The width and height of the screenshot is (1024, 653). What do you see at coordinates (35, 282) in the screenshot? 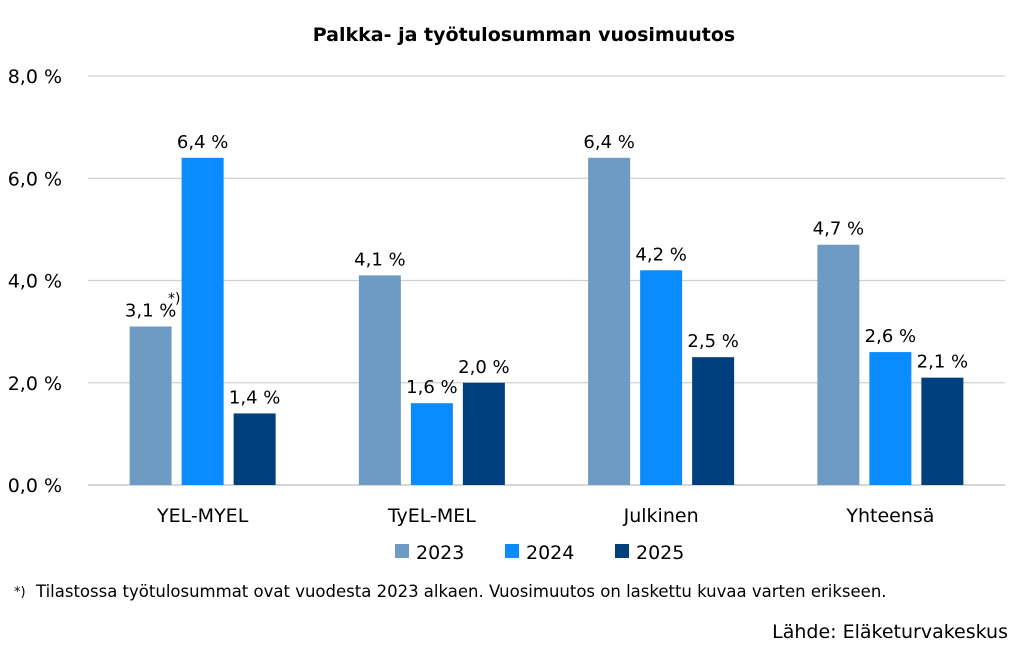
I see `y-tick-label: 4,0 %` at bounding box center [35, 282].